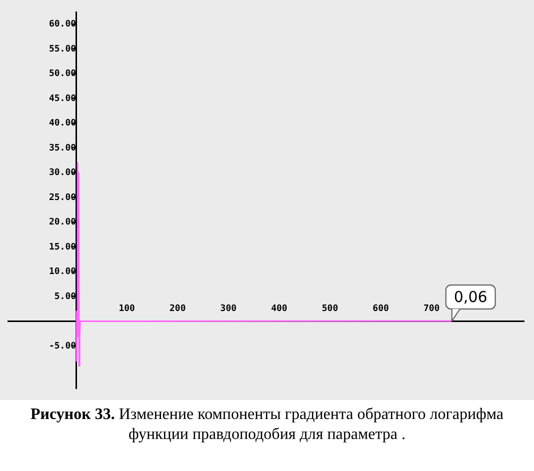  I want to click on y-tick-label: 40.00, so click(62, 123).